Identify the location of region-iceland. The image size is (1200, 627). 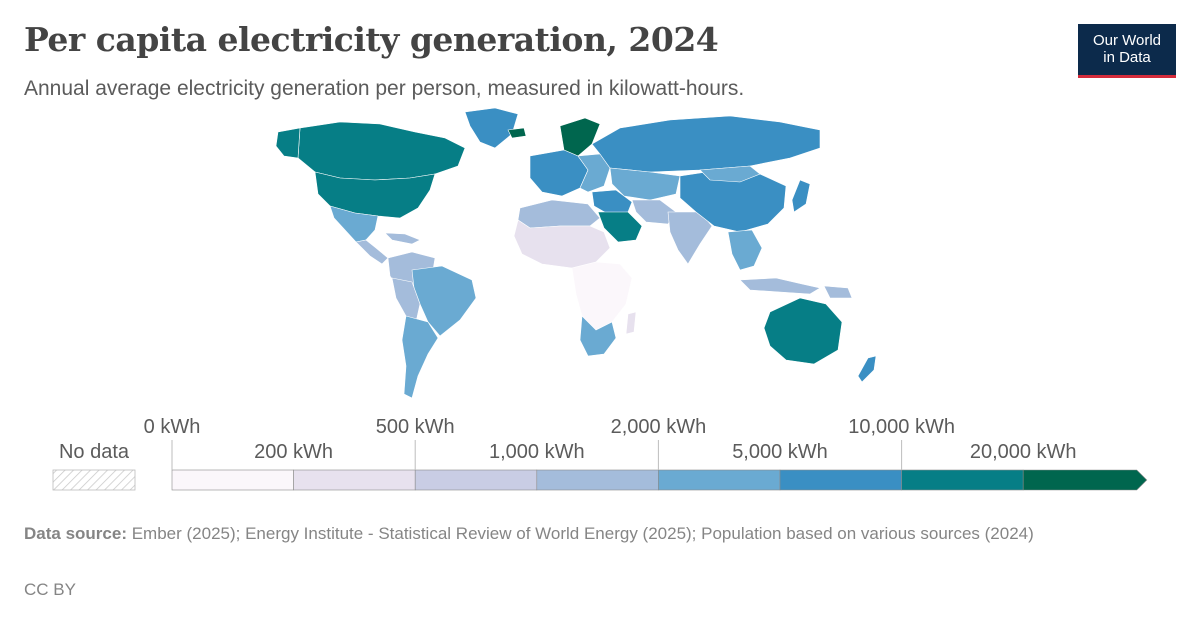
(517, 133).